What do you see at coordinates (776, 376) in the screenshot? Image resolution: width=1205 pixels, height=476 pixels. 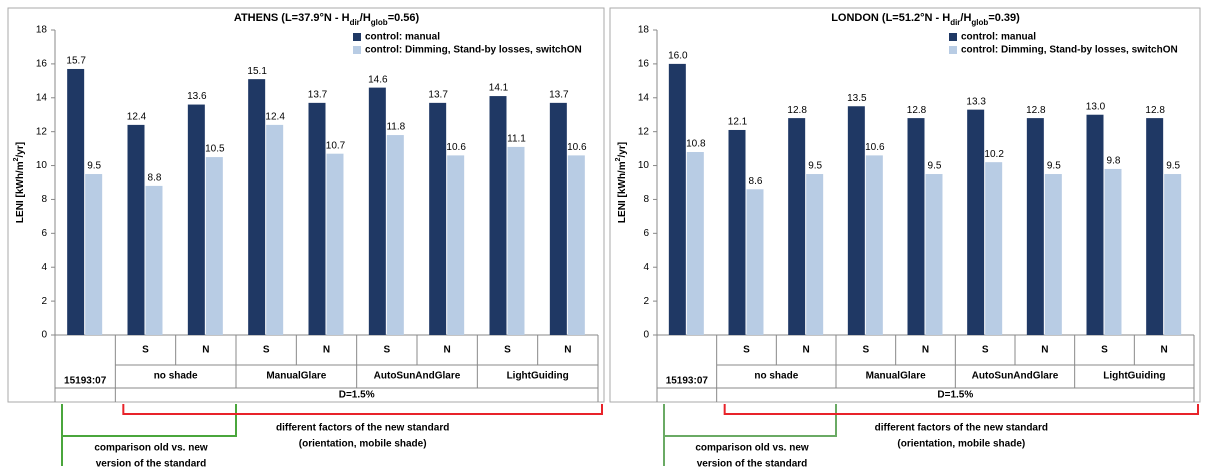 I see `group-label: no shade` at bounding box center [776, 376].